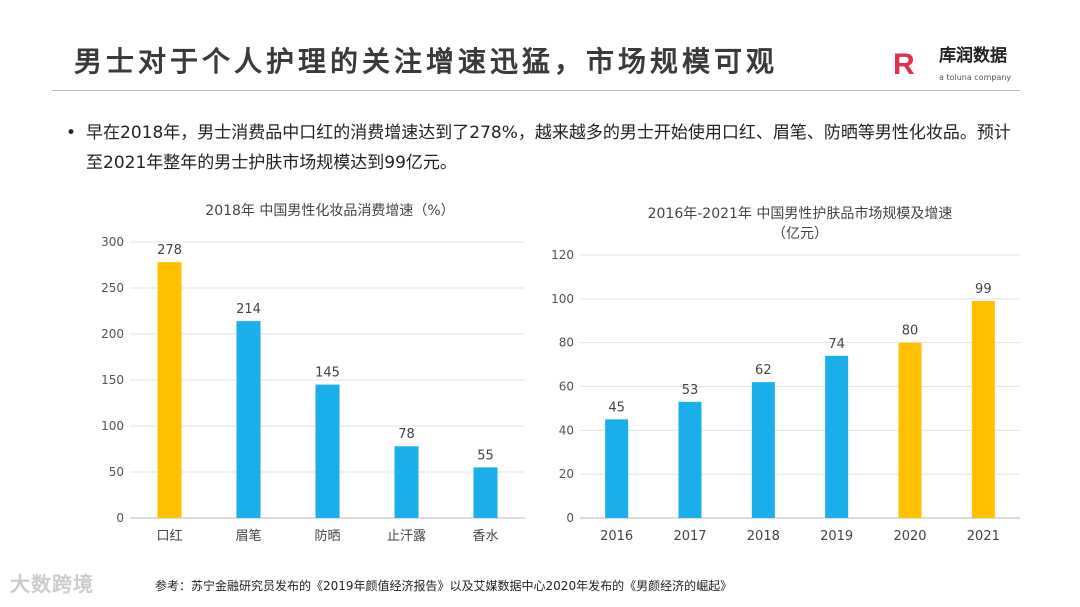 Image resolution: width=1080 pixels, height=607 pixels. I want to click on data-label: 214, so click(248, 309).